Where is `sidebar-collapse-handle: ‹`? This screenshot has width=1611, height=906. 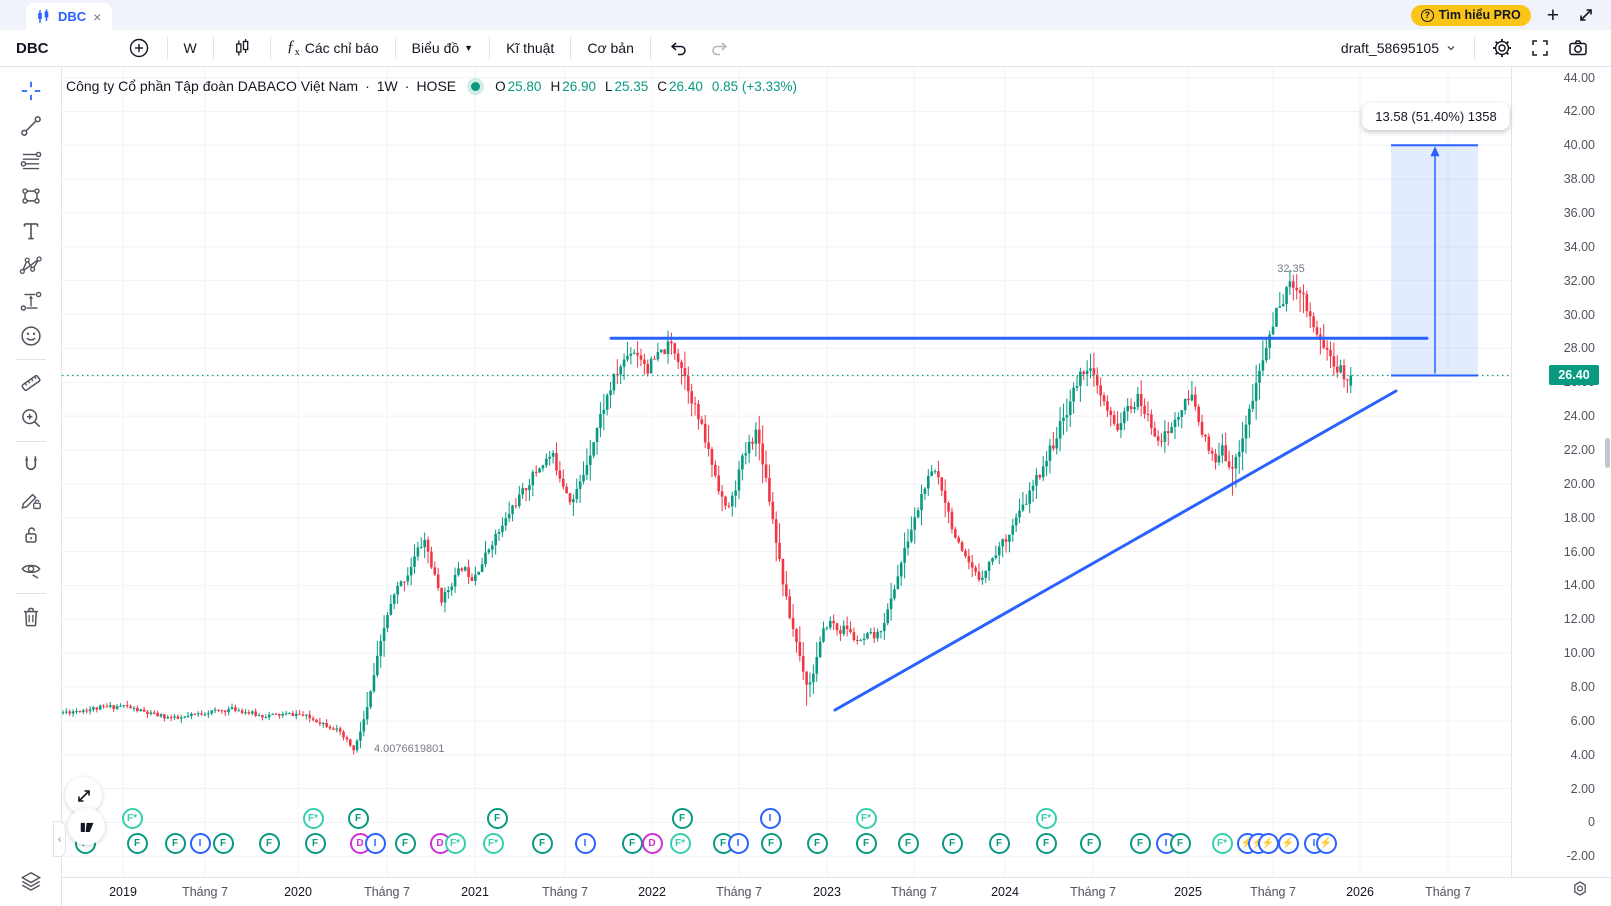 sidebar-collapse-handle: ‹ is located at coordinates (59, 839).